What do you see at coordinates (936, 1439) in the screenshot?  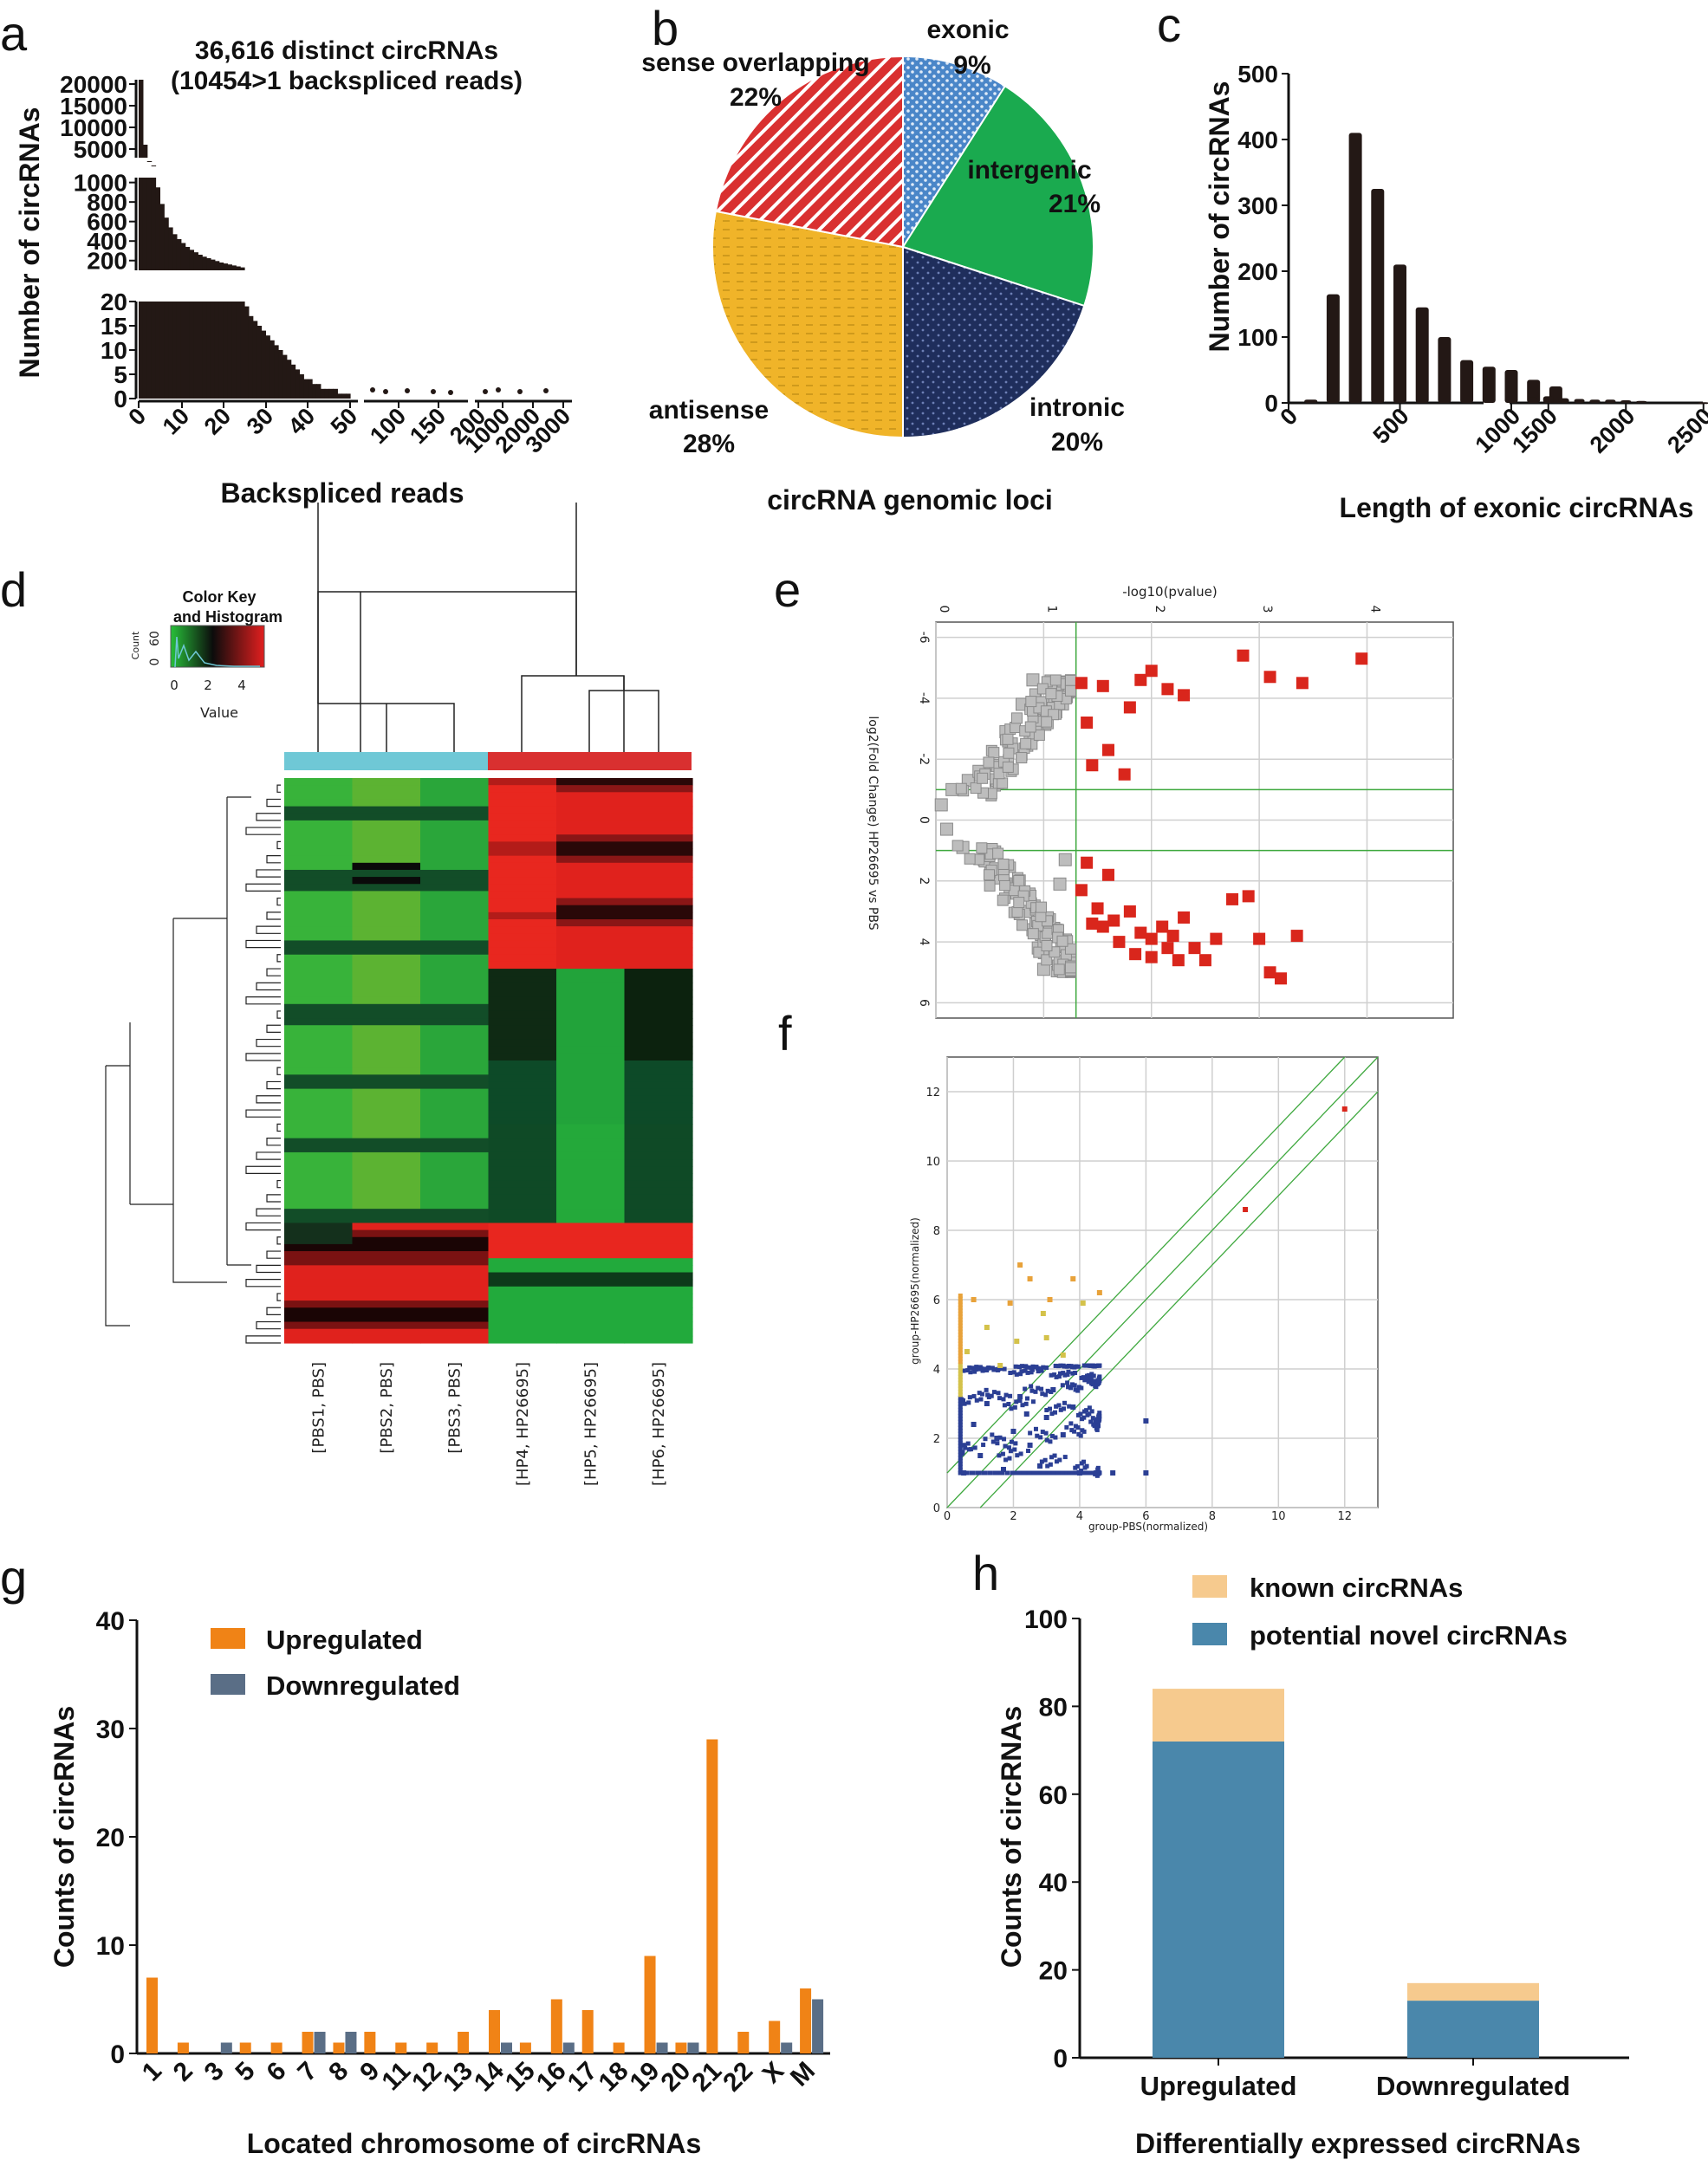 I see `panel-f-ytick-label: 2` at bounding box center [936, 1439].